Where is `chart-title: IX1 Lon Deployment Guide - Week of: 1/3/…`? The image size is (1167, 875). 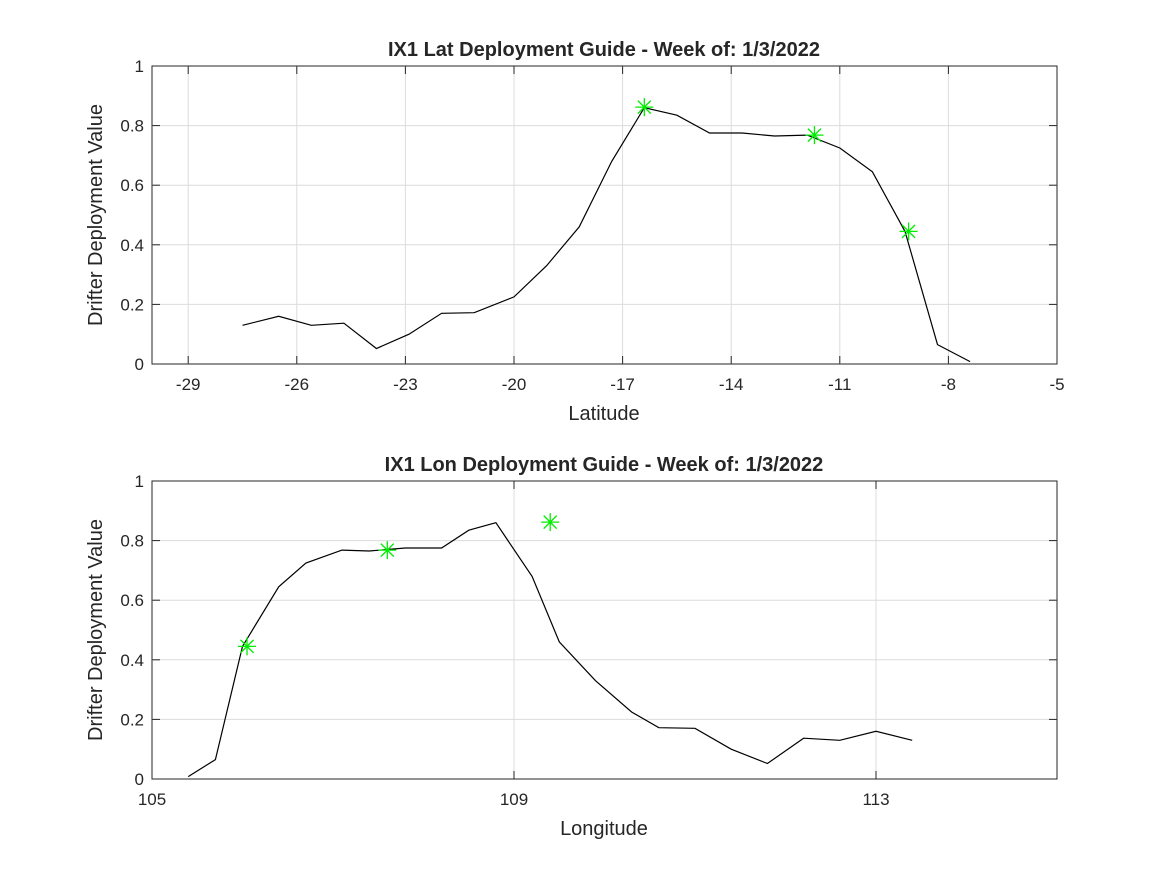 chart-title: IX1 Lon Deployment Guide - Week of: 1/3/… is located at coordinates (604, 465).